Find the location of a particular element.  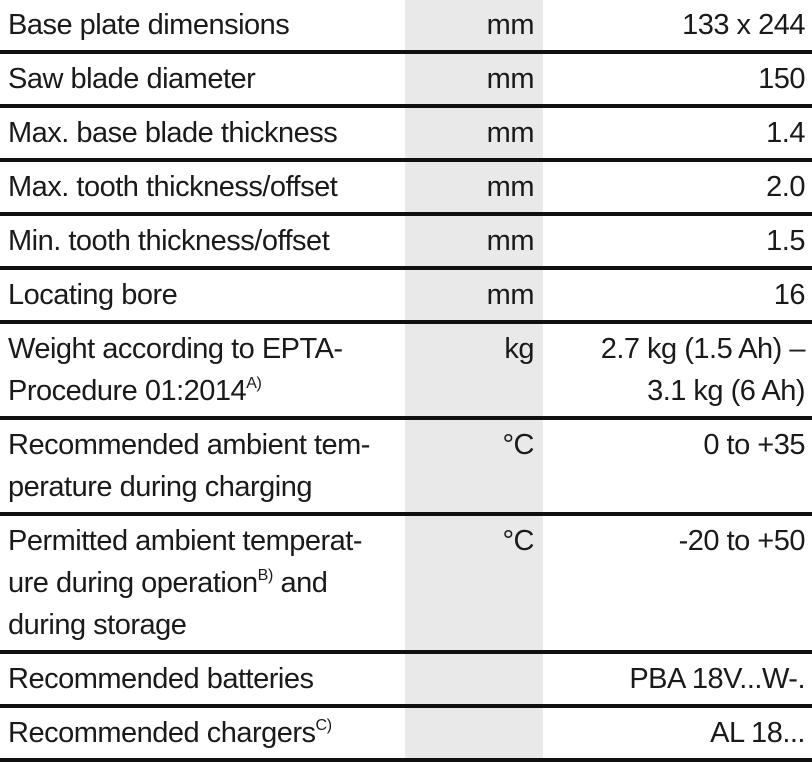

spec-row: Max. base blade thickness mm 1.4 is located at coordinates (406, 134).